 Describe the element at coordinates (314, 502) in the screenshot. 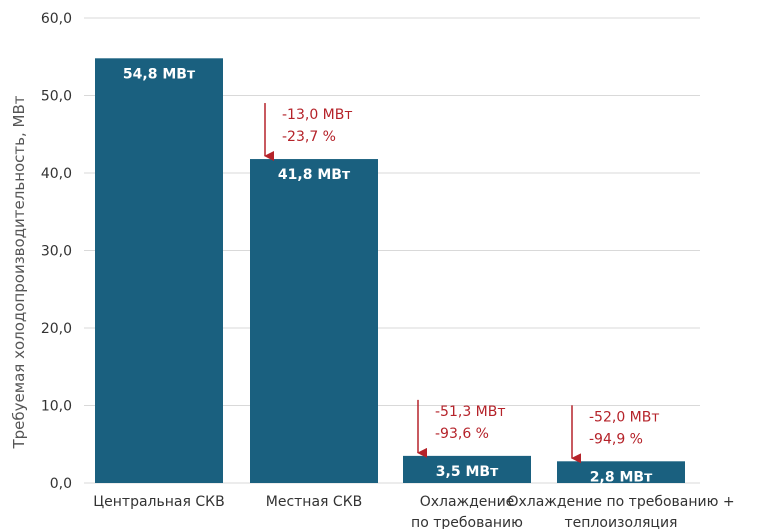

I see `x-tick-label: Местная СКВ` at that location.